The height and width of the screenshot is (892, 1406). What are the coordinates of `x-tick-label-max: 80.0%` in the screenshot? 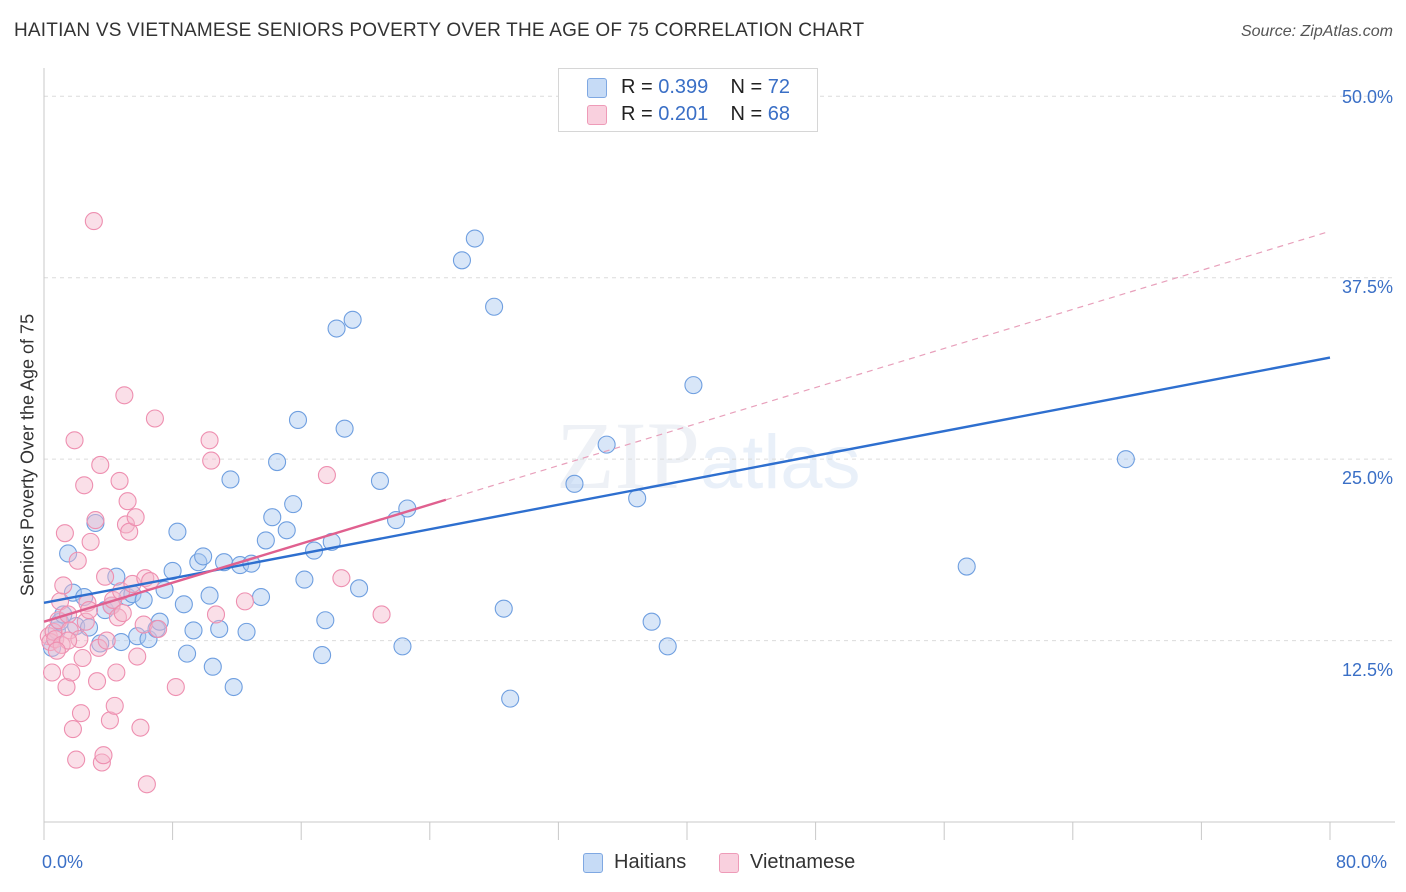 It's located at (1362, 862).